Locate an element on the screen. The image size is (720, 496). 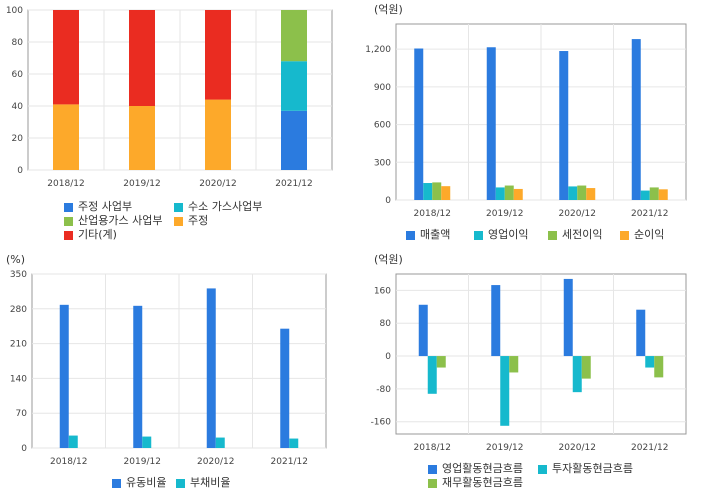
legend-item-segment-5: 기타(계) is located at coordinates (90, 235).